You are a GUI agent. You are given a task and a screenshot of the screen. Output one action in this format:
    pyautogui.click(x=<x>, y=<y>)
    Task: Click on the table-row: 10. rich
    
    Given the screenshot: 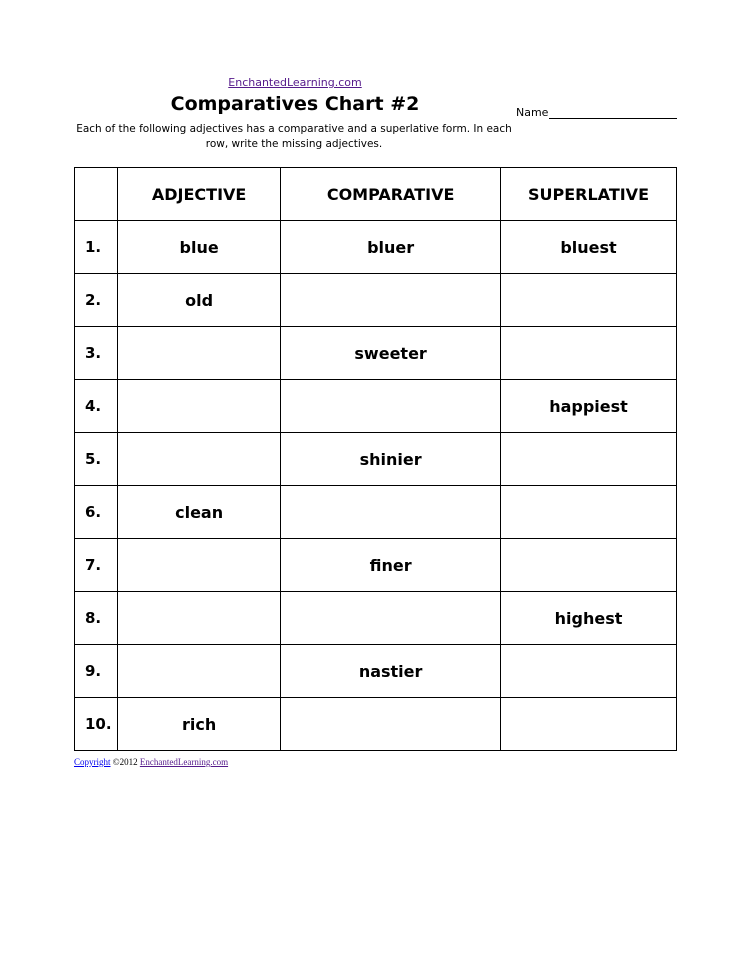 What is the action you would take?
    pyautogui.click(x=375, y=724)
    